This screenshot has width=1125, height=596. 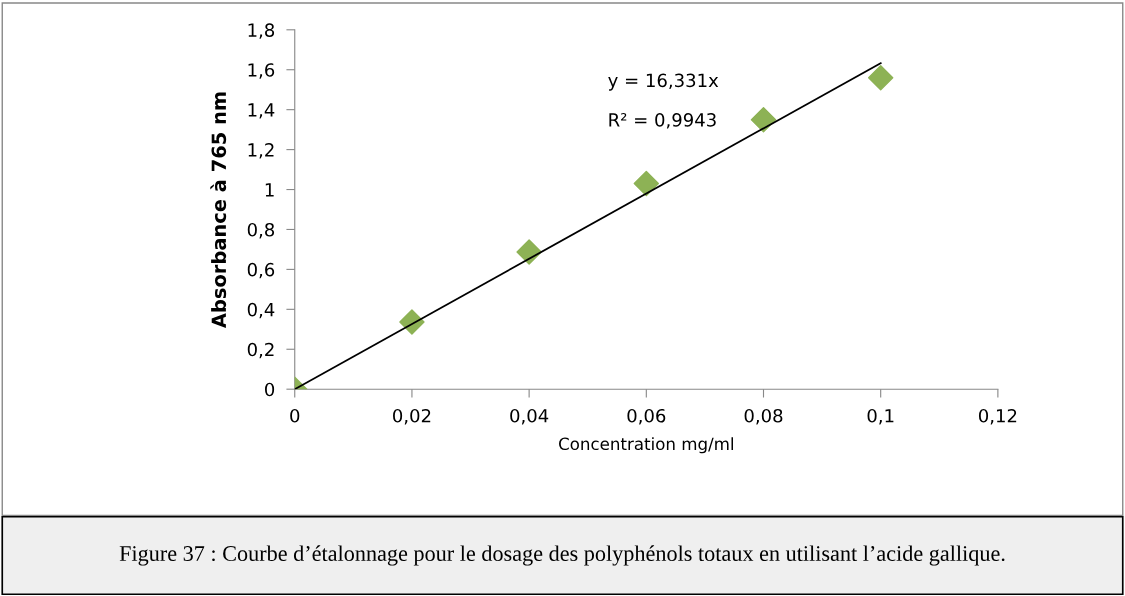 What do you see at coordinates (562, 555) in the screenshot?
I see `caption: Figure 37 : Courbe d’étalonnage pour le dosage des polyphénols totaux en utilisant l’acide gallique.` at bounding box center [562, 555].